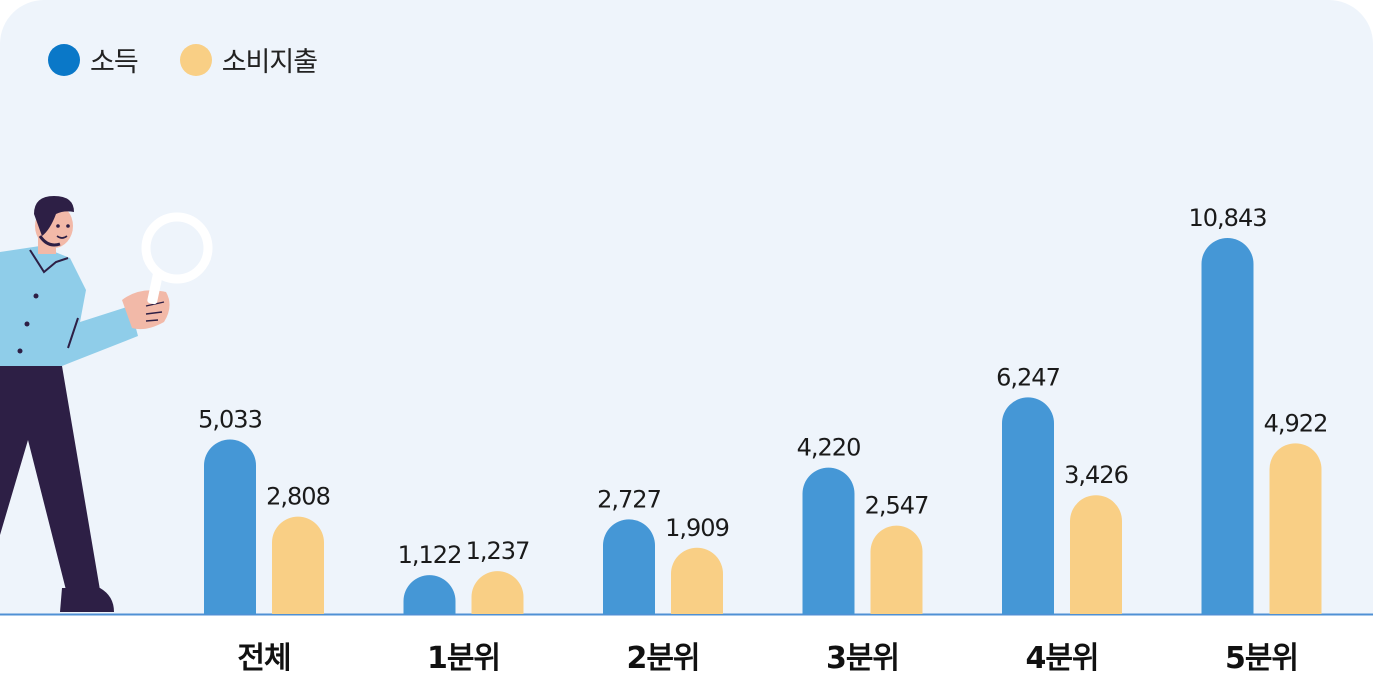  What do you see at coordinates (862, 658) in the screenshot?
I see `category-label: 3분위` at bounding box center [862, 658].